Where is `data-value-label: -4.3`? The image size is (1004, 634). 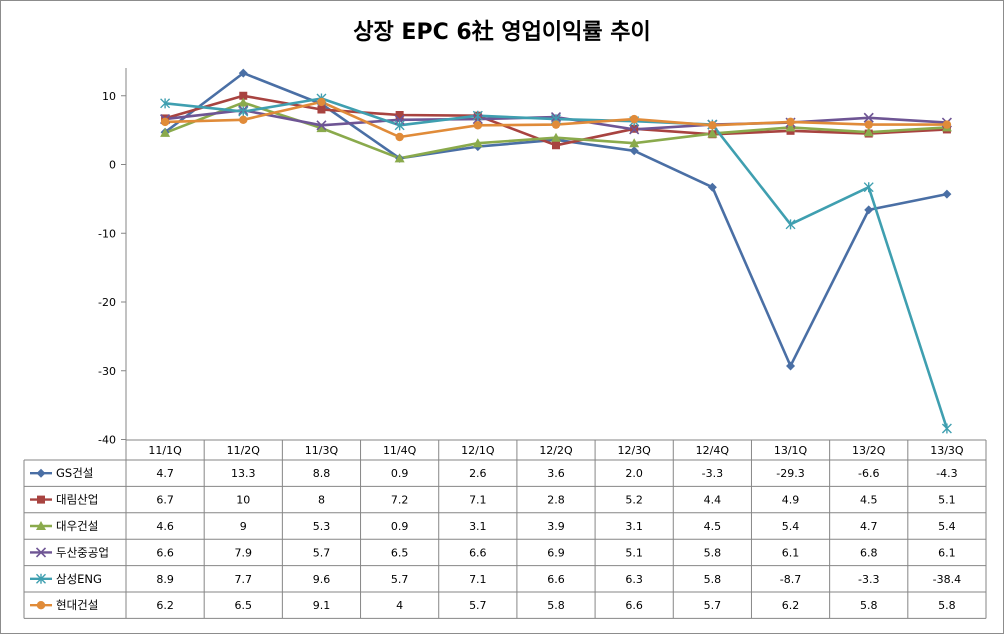 data-value-label: -4.3 is located at coordinates (946, 473).